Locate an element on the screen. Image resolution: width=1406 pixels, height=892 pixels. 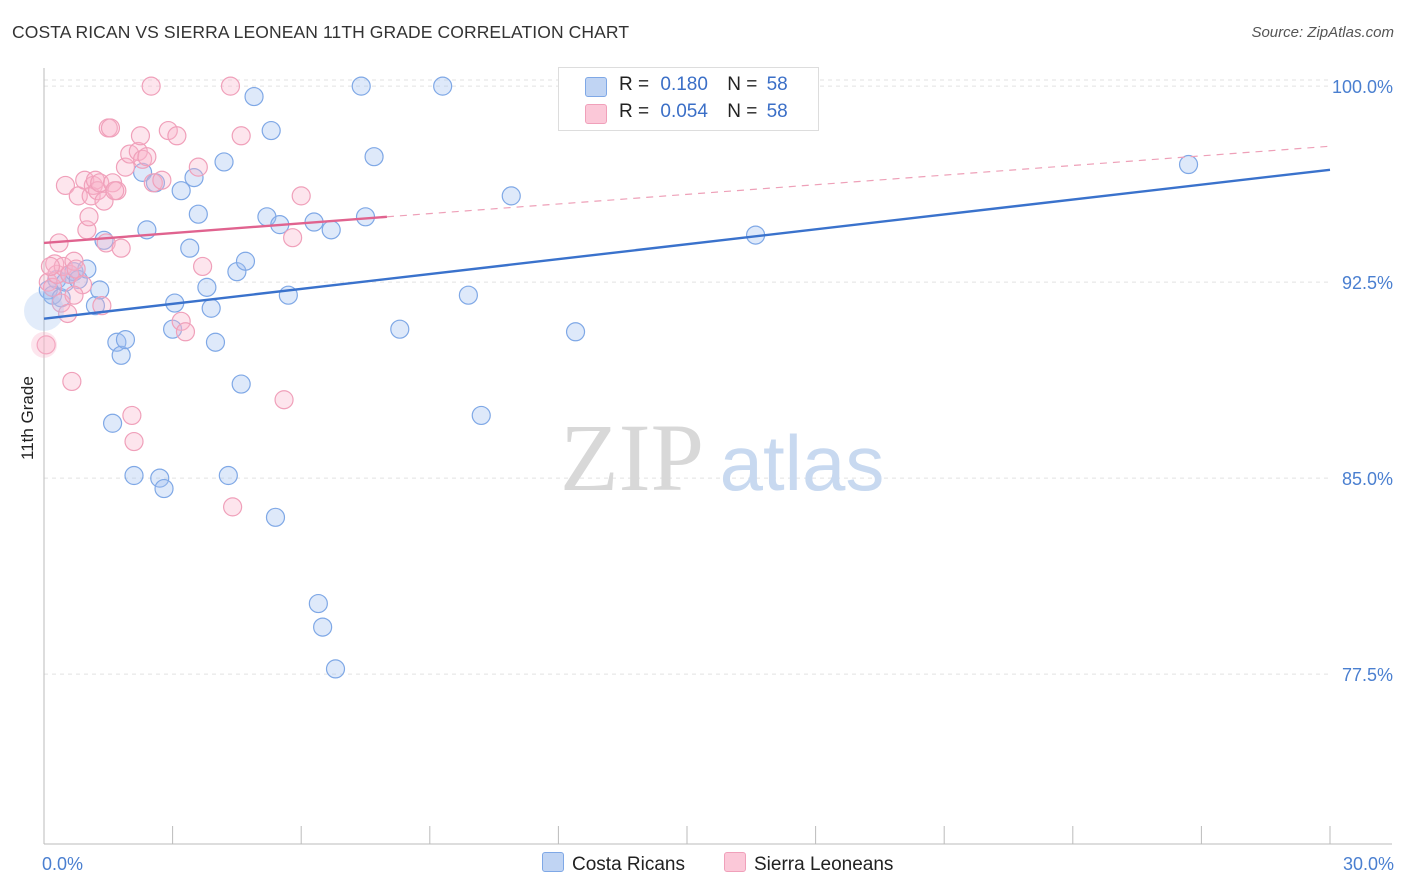
watermark-zip: ZIP is located at coordinates (632, 457).